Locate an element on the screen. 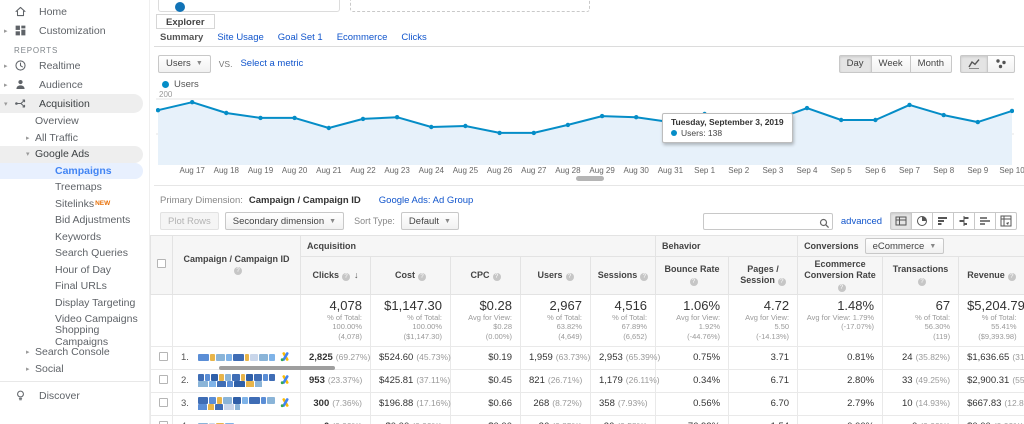 This screenshot has width=1024, height=424. select-all-checkbox is located at coordinates (161, 264).